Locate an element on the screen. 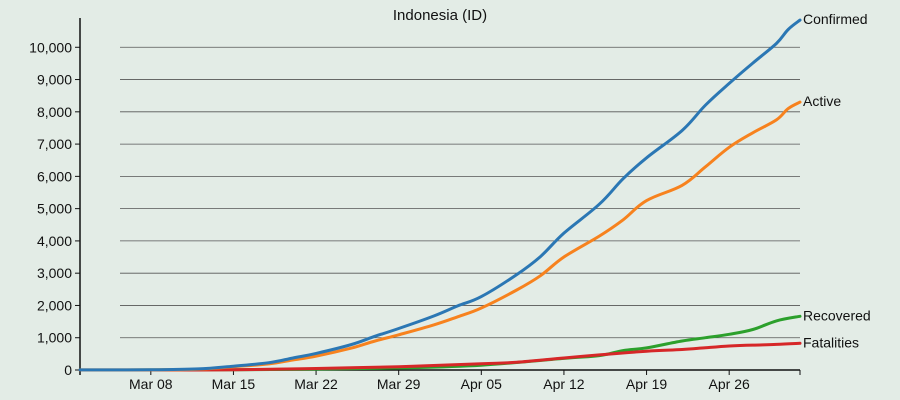 This screenshot has height=400, width=900. y-tick-label: 2,000 is located at coordinates (54, 305).